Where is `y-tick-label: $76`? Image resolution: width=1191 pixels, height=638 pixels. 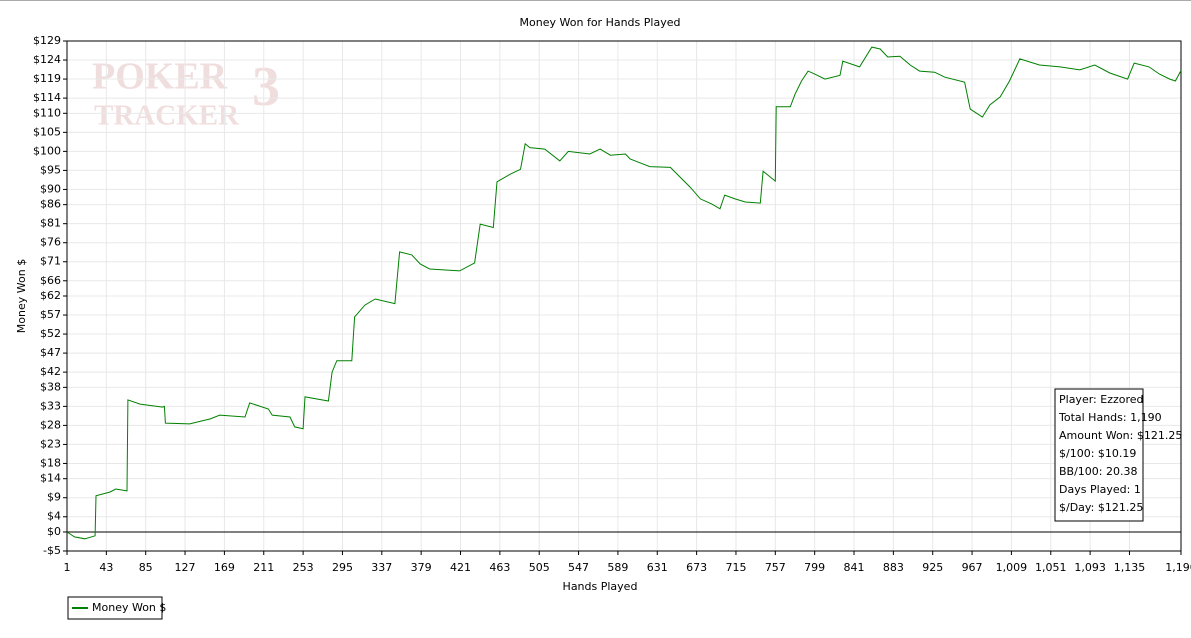
y-tick-label: $76 is located at coordinates (50, 242).